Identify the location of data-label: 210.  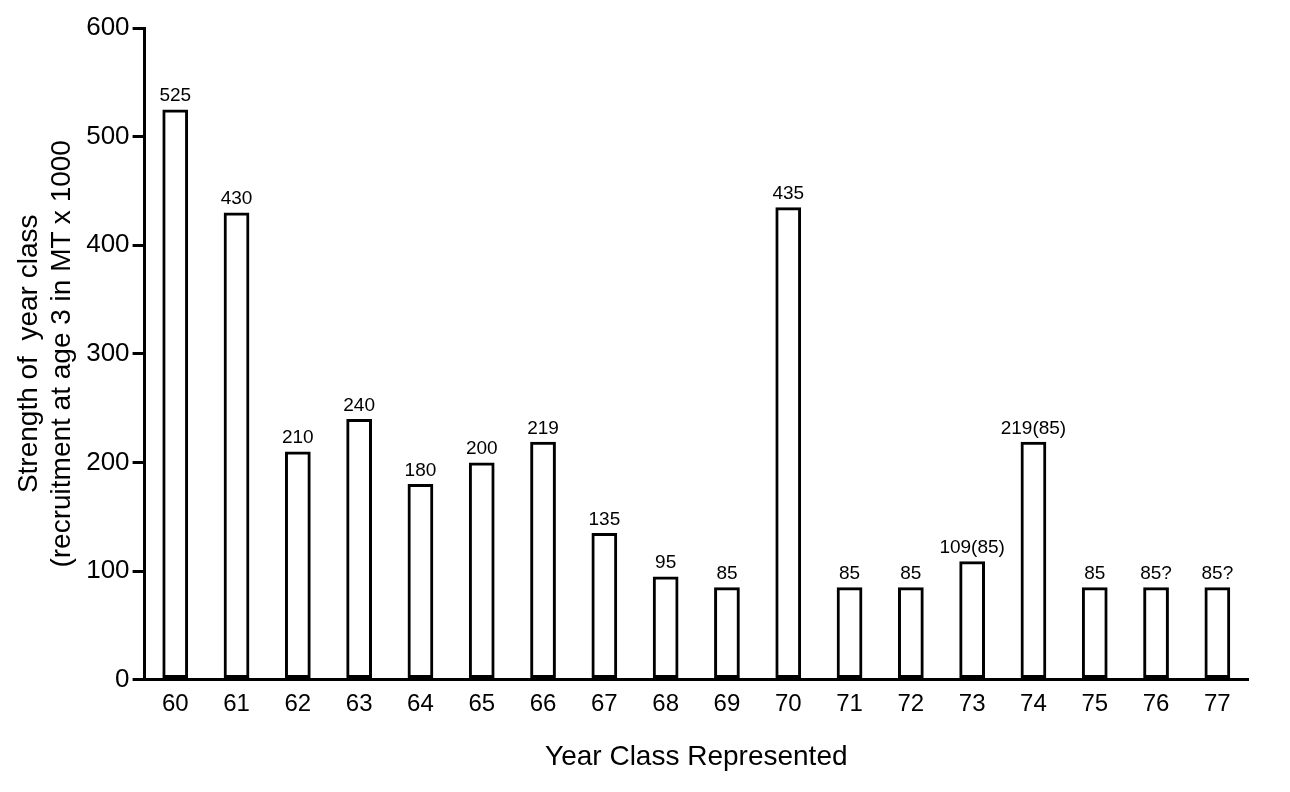
(297, 437).